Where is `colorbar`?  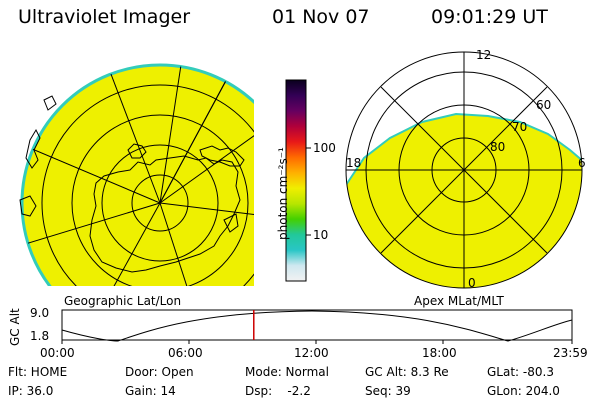 colorbar is located at coordinates (296, 180).